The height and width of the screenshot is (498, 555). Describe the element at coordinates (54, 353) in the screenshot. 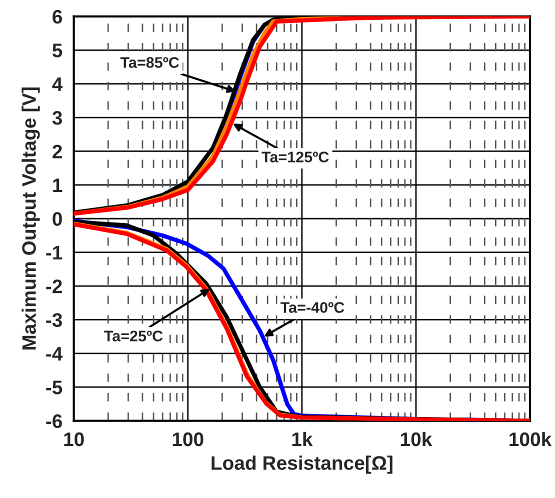

I see `y-tick-label: -4` at that location.